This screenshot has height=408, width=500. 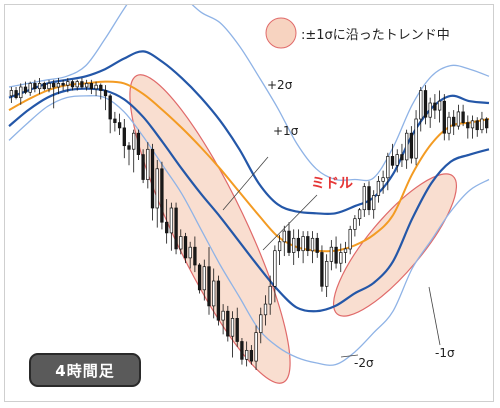 What do you see at coordinates (85, 370) in the screenshot?
I see `timeframe-badge: 4時間足` at bounding box center [85, 370].